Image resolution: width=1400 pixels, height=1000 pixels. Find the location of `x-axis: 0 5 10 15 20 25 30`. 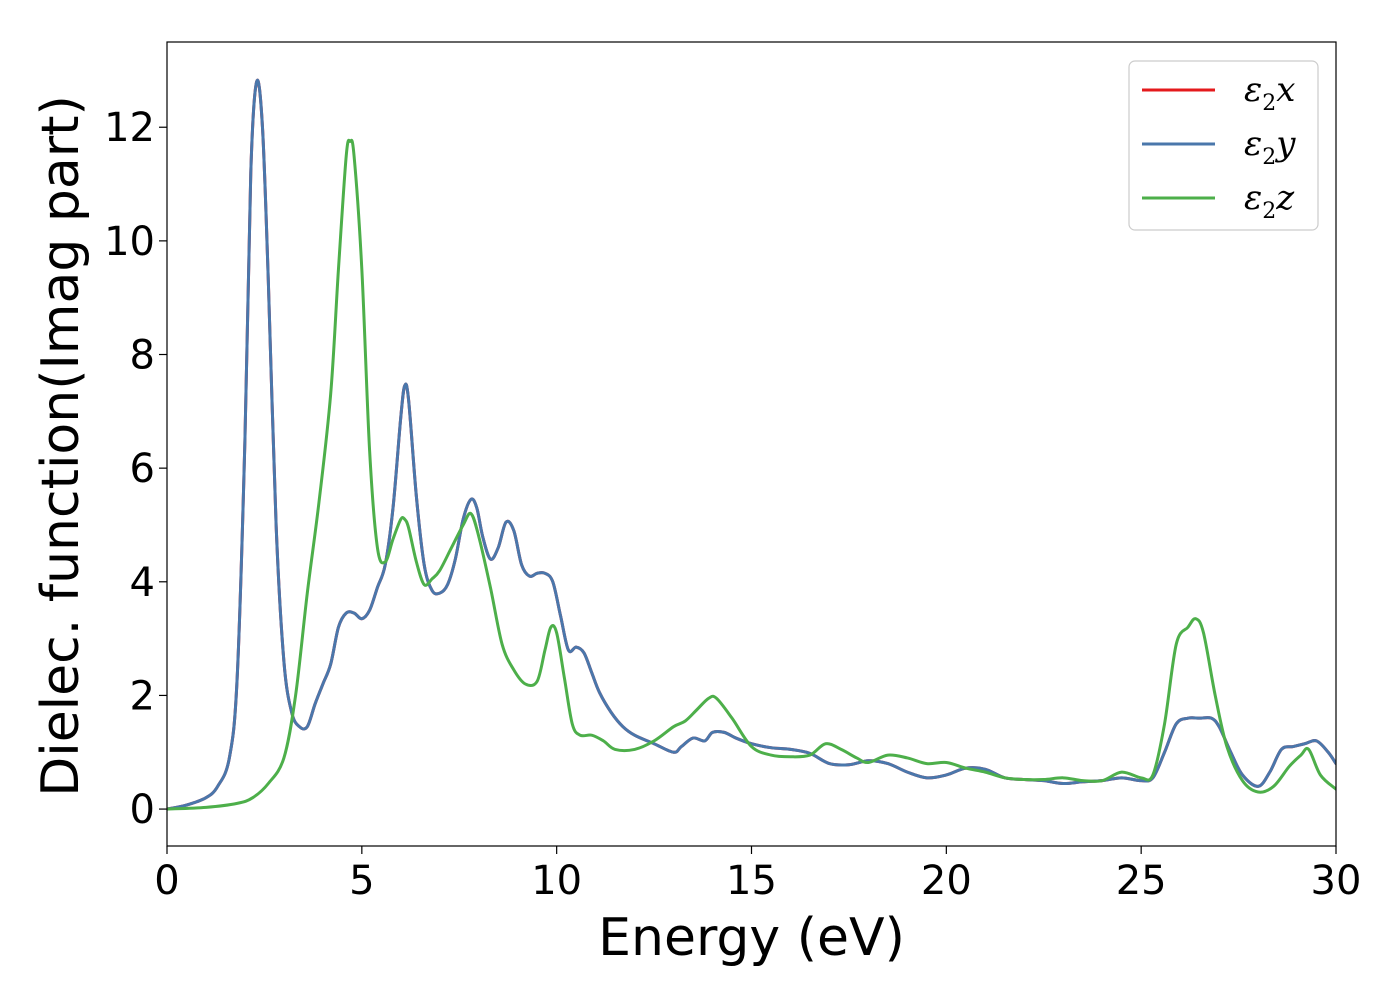

x-axis: 0 5 10 15 20 25 30 is located at coordinates (757, 875).